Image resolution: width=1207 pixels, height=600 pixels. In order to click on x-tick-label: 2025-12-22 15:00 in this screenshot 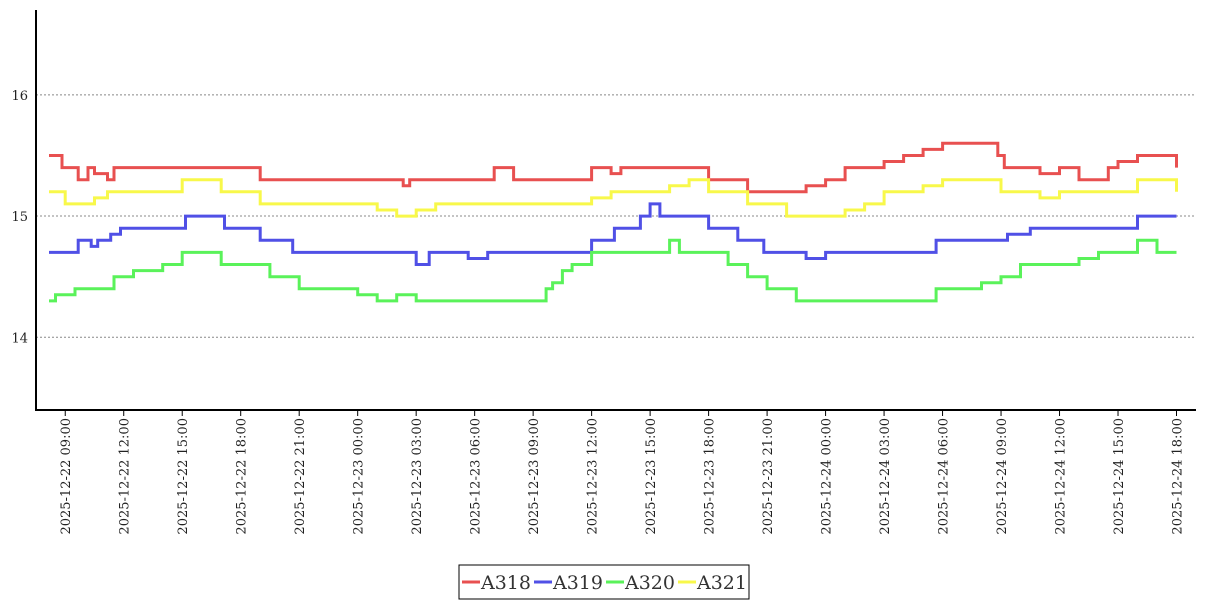, I will do `click(183, 476)`.